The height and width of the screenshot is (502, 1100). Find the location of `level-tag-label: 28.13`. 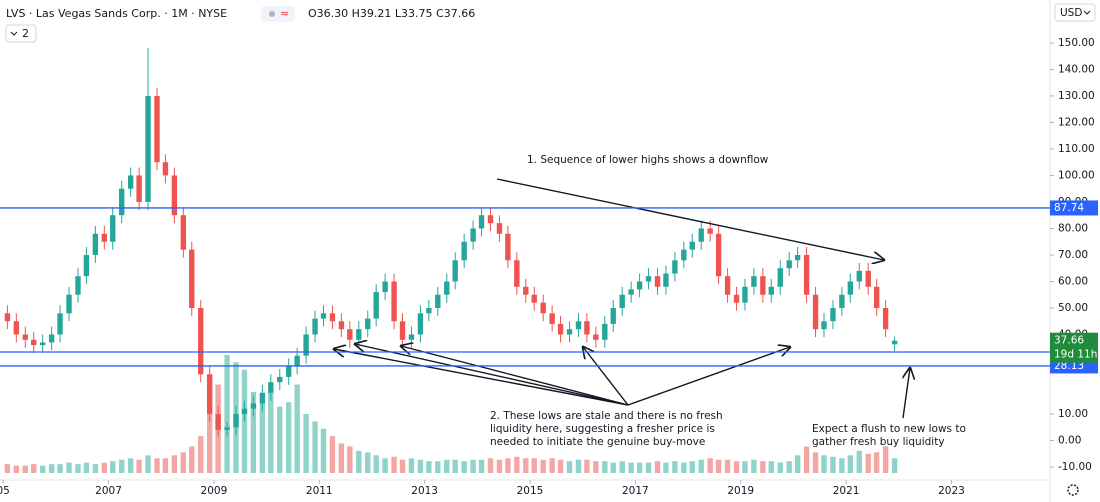

level-tag-label: 28.13 is located at coordinates (1069, 366).